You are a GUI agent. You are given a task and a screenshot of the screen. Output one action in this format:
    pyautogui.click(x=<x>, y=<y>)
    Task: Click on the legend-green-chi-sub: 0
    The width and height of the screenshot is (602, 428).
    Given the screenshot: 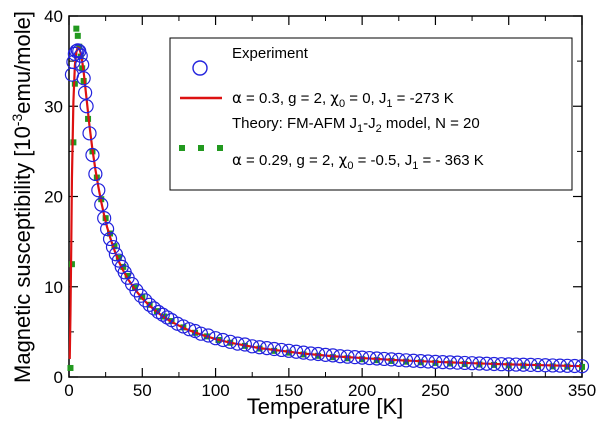 What is the action you would take?
    pyautogui.click(x=350, y=166)
    